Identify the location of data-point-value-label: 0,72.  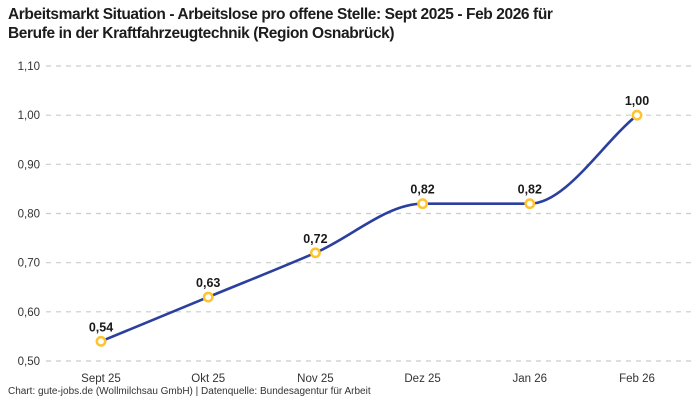
(315, 239).